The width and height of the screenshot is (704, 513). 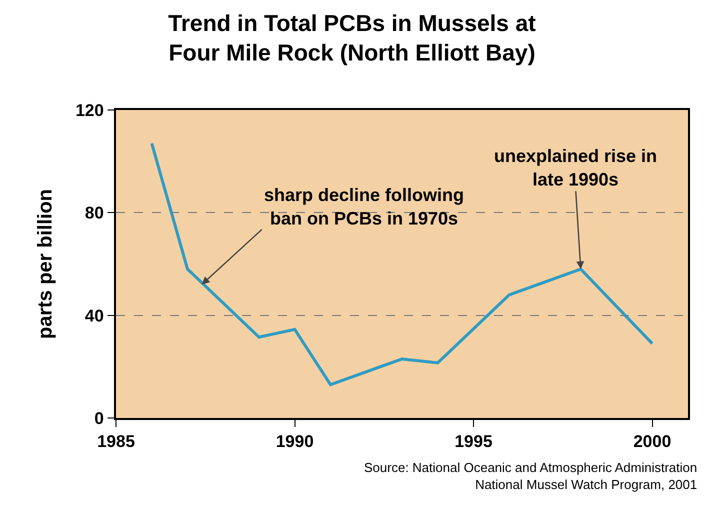 I want to click on x-tick-label: 1985, so click(x=116, y=442).